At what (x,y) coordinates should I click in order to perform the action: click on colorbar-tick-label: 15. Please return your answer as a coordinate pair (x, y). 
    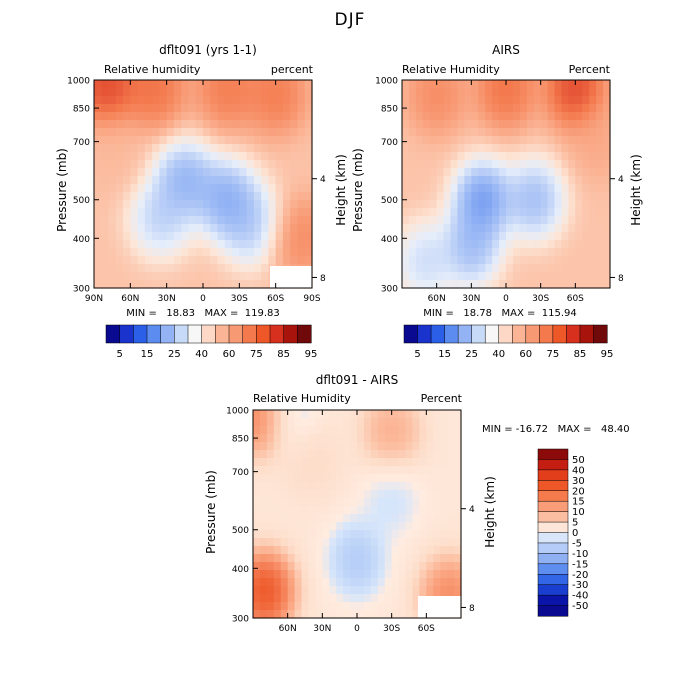
    Looking at the image, I should click on (578, 502).